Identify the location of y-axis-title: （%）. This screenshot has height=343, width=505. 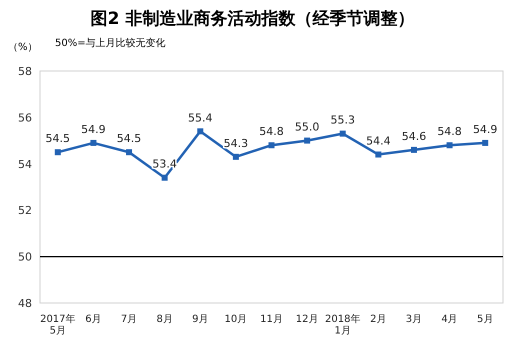
(23, 47).